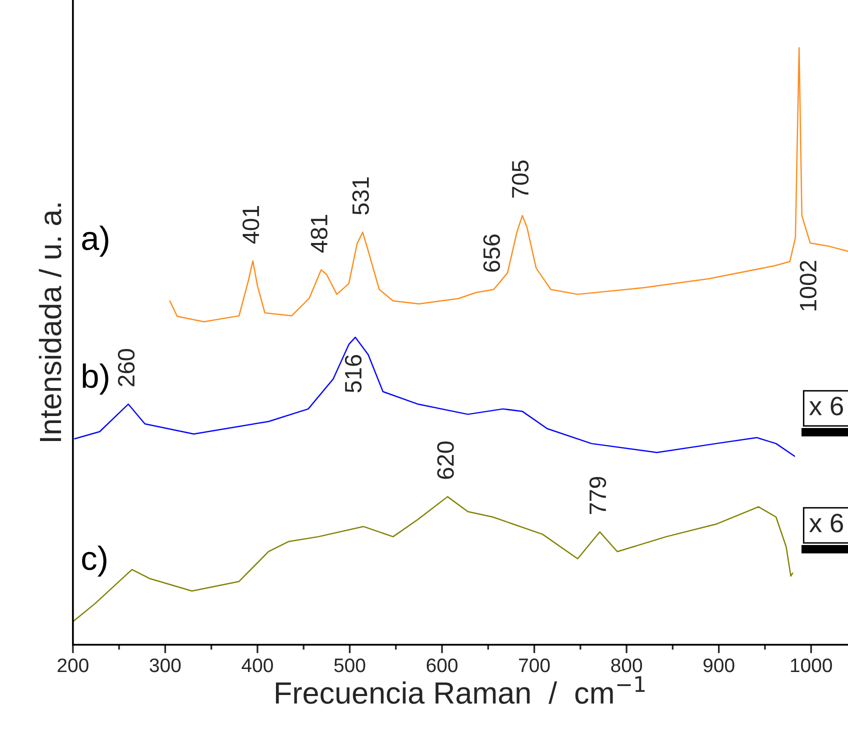 This screenshot has height=731, width=848. What do you see at coordinates (94, 561) in the screenshot?
I see `series-label: c)` at bounding box center [94, 561].